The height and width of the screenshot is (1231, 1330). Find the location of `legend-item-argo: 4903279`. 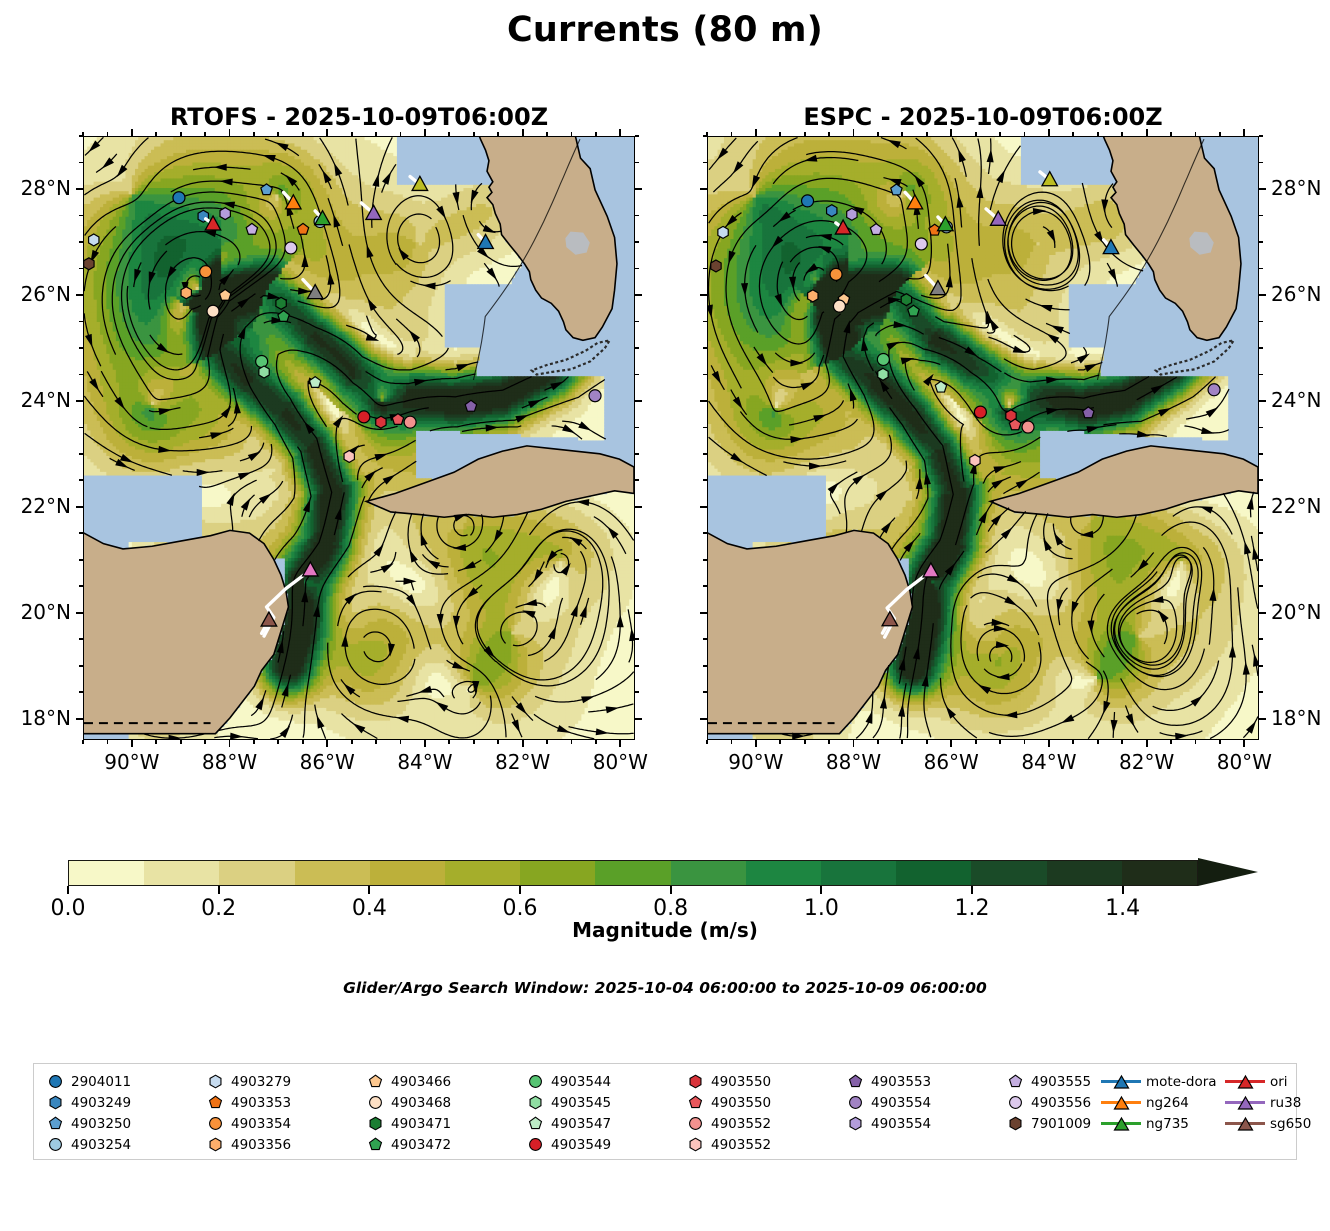

legend-item-argo: 4903279 is located at coordinates (246, 1081).